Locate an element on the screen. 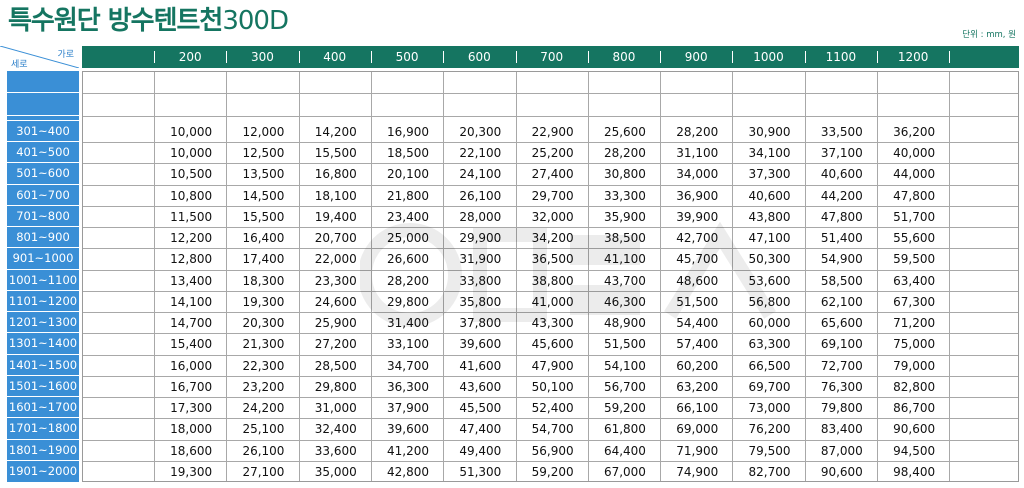 This screenshot has width=1024, height=488. table-cell: 38,800 is located at coordinates (552, 280).